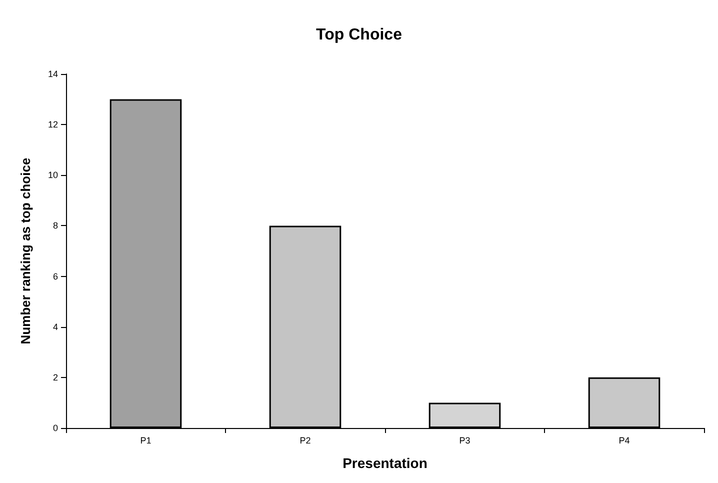 This screenshot has width=718, height=483. I want to click on y-tick-label: 12, so click(53, 125).